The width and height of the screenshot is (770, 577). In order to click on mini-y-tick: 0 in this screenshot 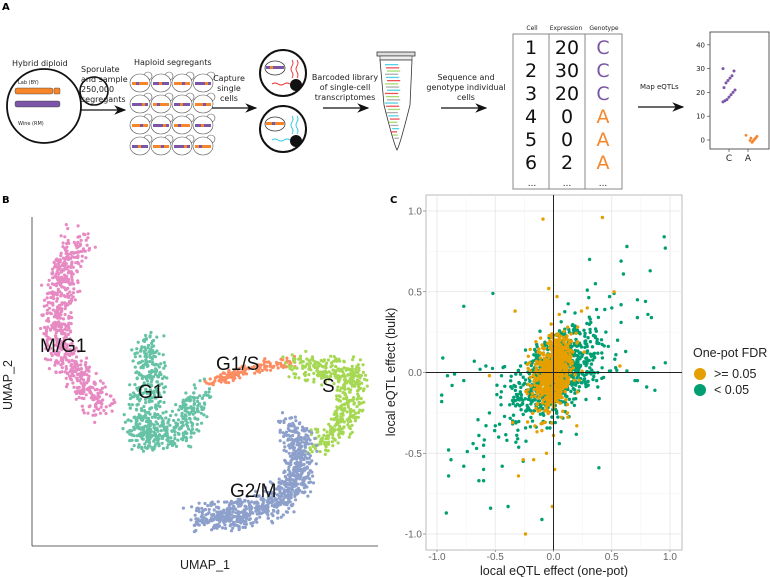, I will do `click(703, 141)`.